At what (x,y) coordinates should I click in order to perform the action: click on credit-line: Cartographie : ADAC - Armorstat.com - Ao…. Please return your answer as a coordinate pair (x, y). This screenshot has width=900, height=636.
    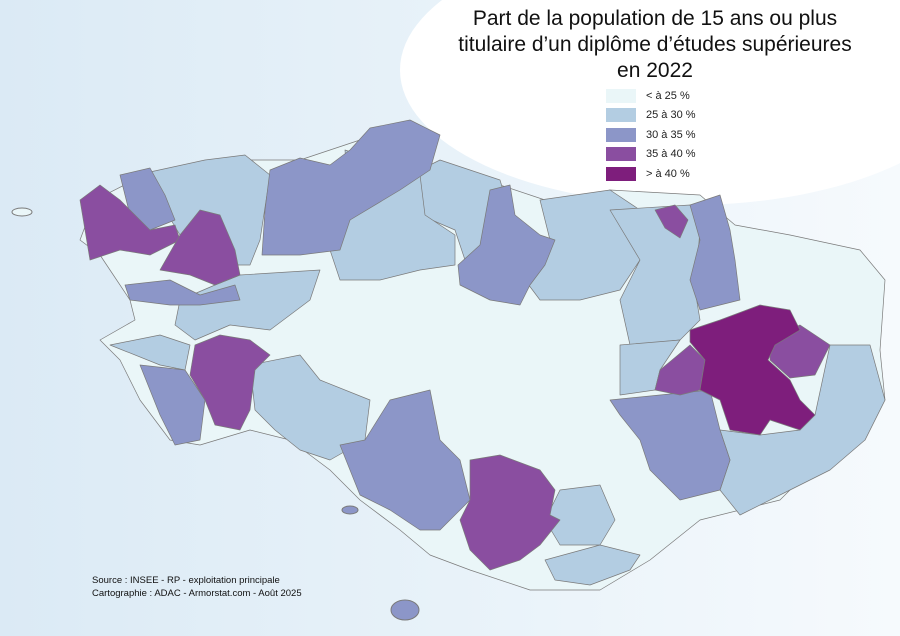
    Looking at the image, I should click on (197, 593).